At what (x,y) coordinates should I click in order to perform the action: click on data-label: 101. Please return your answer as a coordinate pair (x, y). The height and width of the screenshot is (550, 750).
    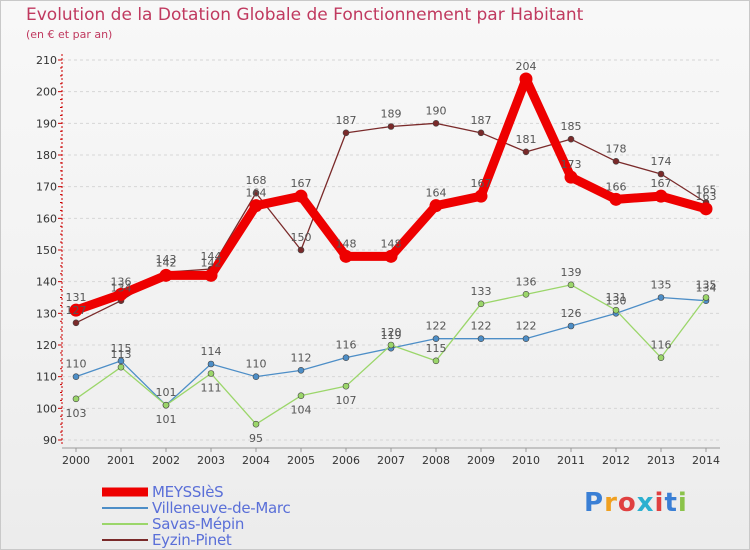
    Looking at the image, I should click on (166, 419).